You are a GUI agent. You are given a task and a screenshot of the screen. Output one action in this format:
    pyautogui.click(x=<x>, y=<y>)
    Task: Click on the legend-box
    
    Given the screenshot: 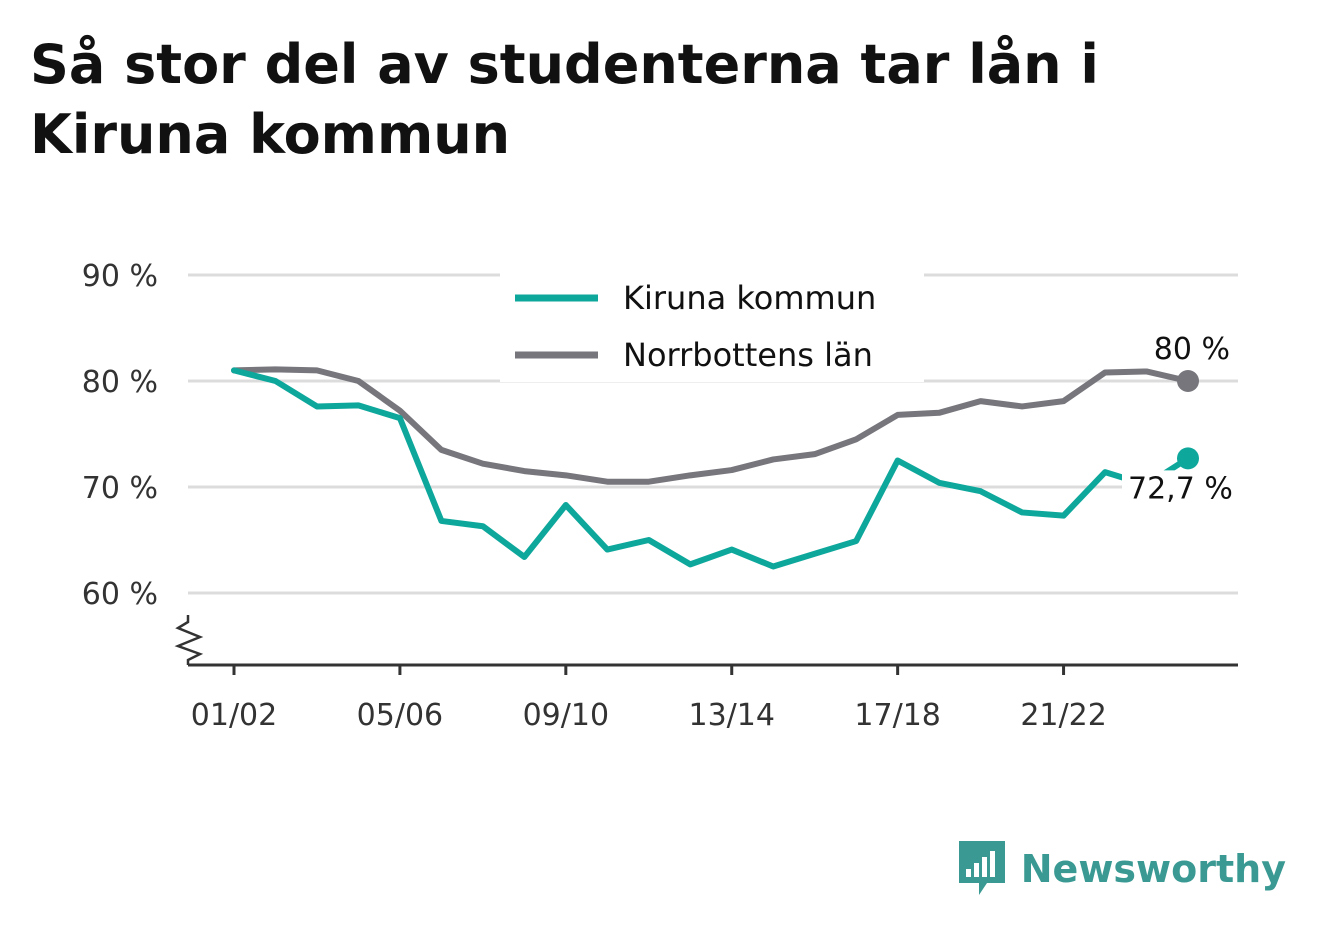 What is the action you would take?
    pyautogui.click(x=712, y=327)
    